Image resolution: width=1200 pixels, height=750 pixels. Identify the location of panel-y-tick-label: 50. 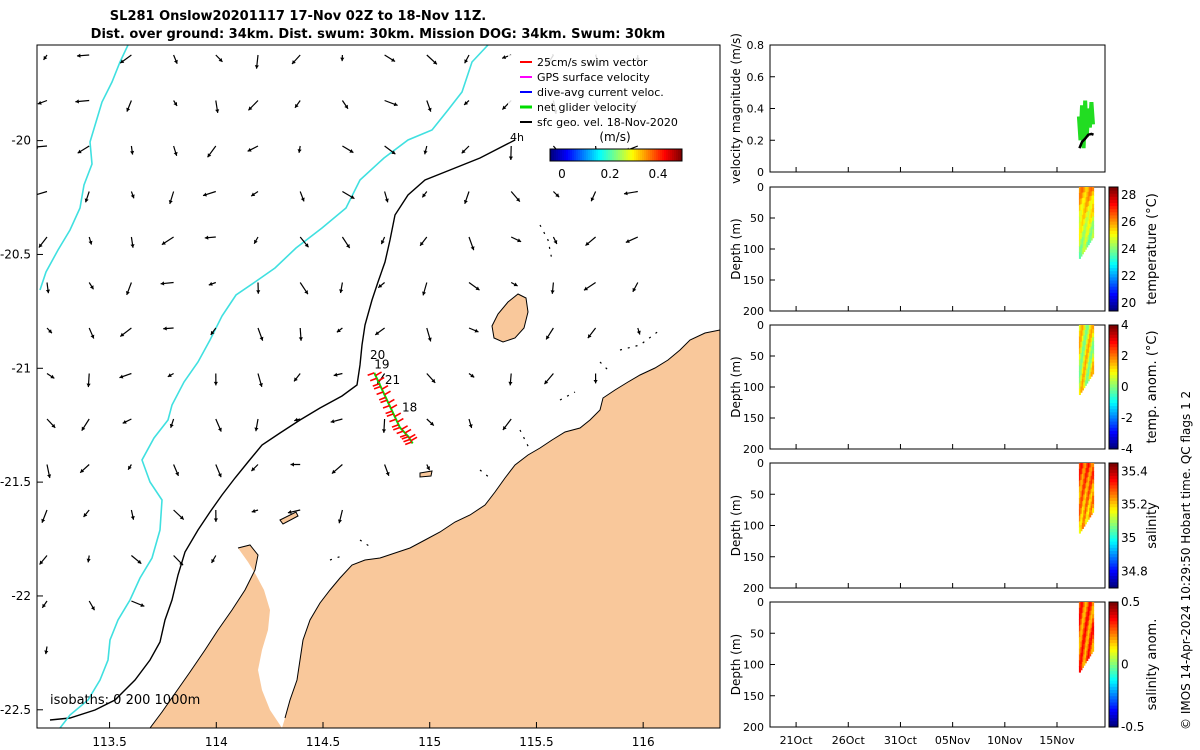
(757, 494).